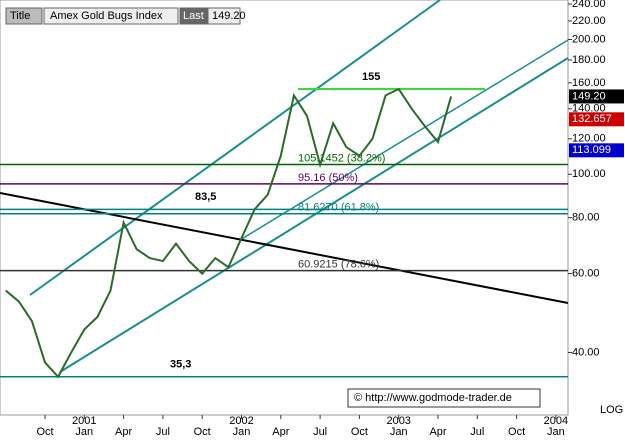 The height and width of the screenshot is (442, 625). What do you see at coordinates (180, 365) in the screenshot?
I see `level-label: 35,3` at bounding box center [180, 365].